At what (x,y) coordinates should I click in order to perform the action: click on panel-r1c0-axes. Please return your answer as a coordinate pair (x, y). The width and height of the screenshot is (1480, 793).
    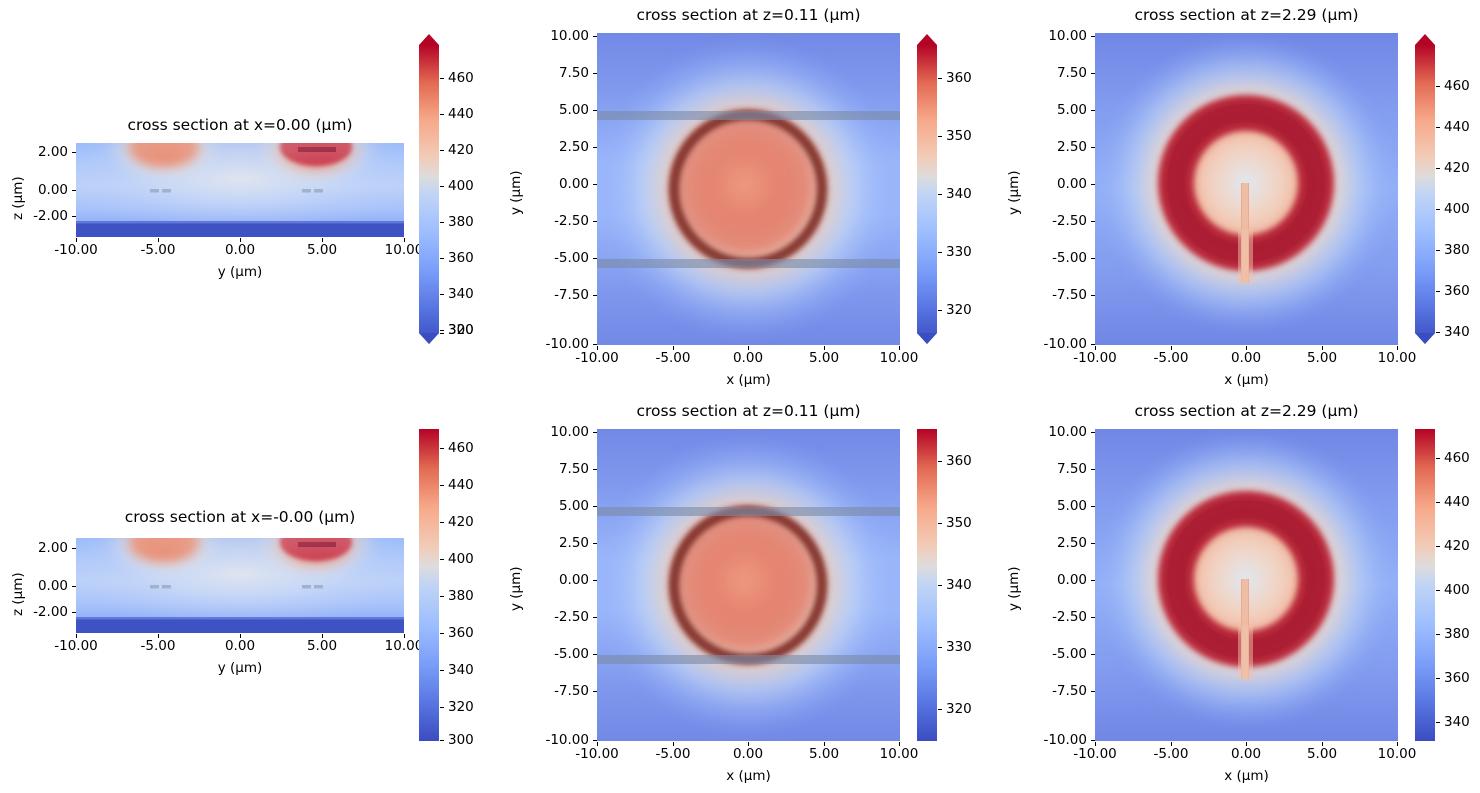
    Looking at the image, I should click on (240, 585).